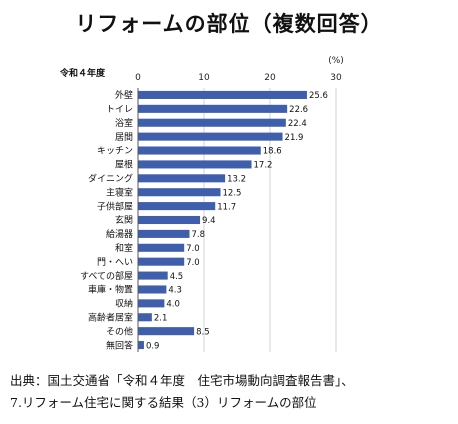 Image resolution: width=458 pixels, height=424 pixels. Describe the element at coordinates (115, 206) in the screenshot. I see `category-label: 子供部屋` at that location.